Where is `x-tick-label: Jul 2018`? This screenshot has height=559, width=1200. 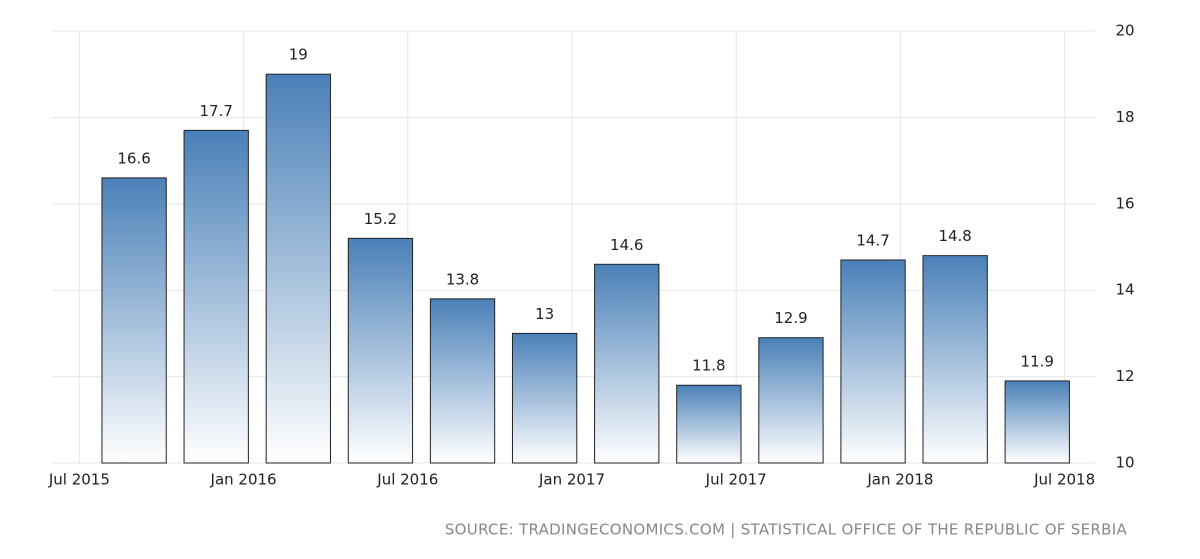 x-tick-label: Jul 2018 is located at coordinates (1064, 480).